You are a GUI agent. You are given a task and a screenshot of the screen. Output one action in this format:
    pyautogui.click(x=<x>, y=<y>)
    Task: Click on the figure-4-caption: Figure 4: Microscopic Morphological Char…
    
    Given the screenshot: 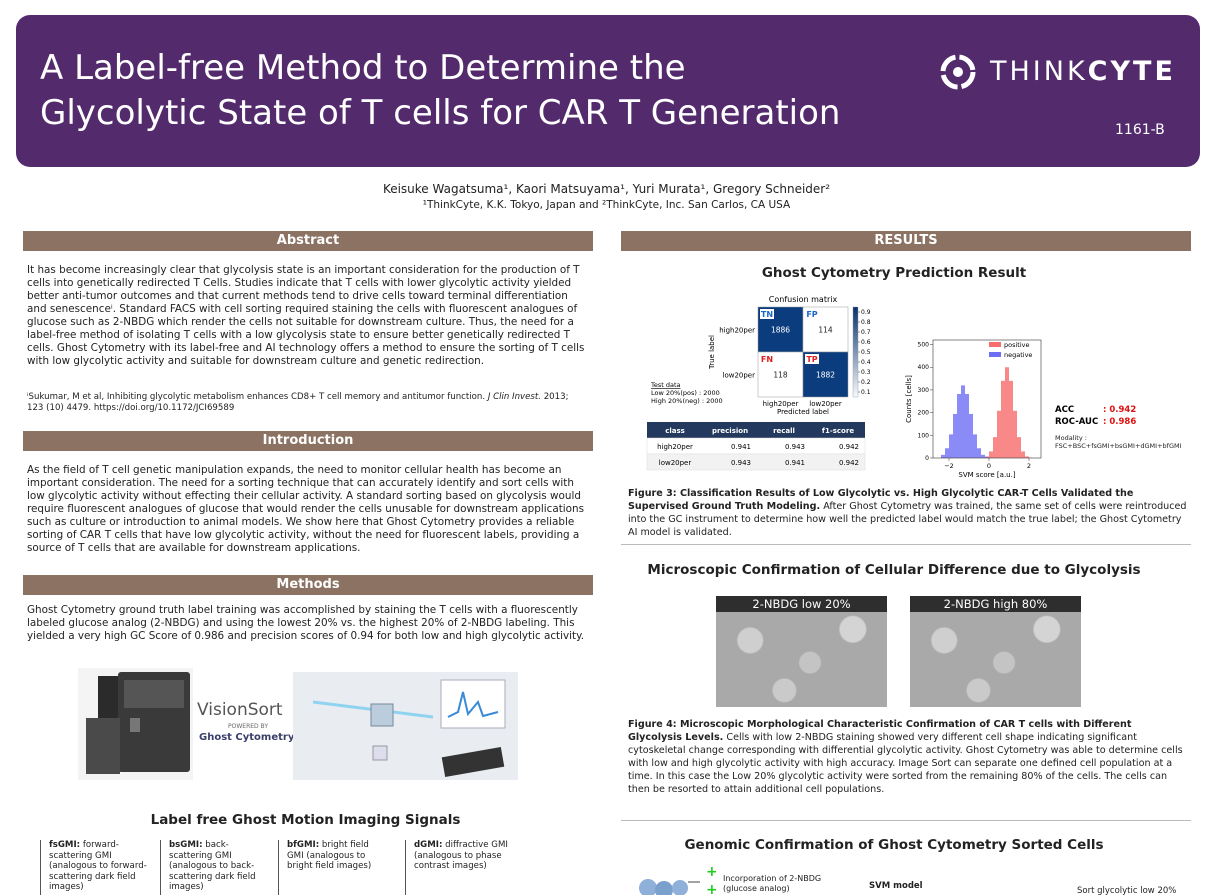 What is the action you would take?
    pyautogui.click(x=908, y=757)
    